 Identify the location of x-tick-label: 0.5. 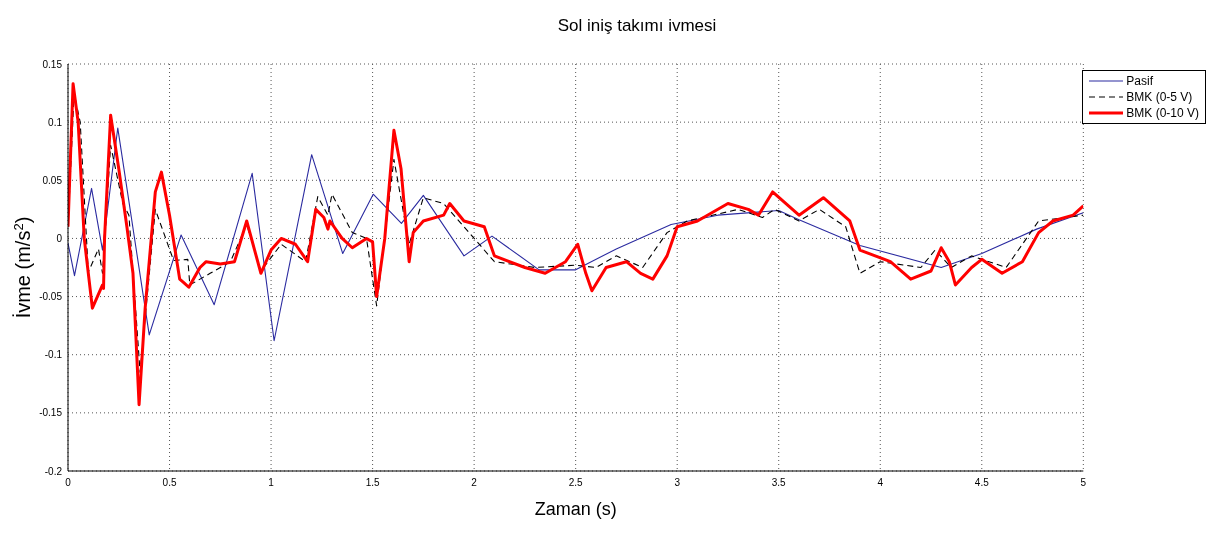
(169, 483).